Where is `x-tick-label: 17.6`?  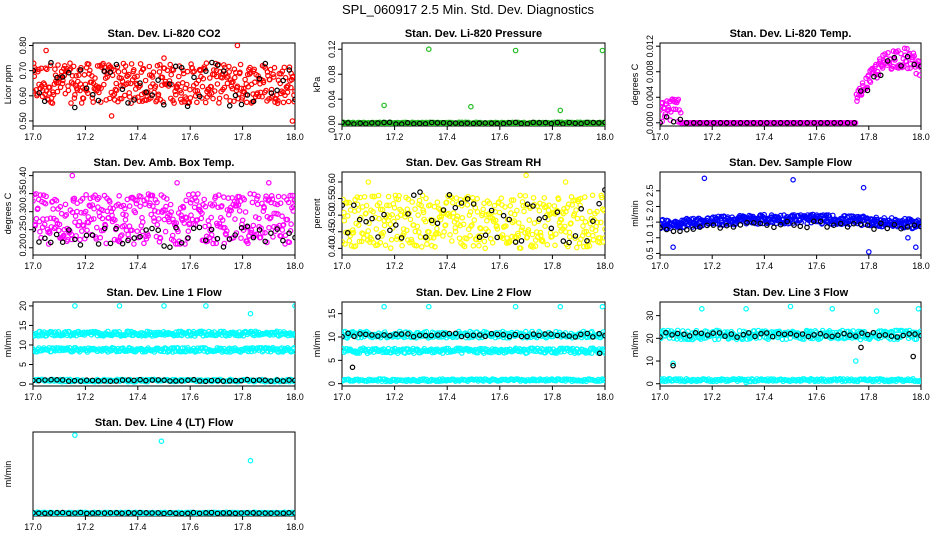 x-tick-label: 17.6 is located at coordinates (500, 397).